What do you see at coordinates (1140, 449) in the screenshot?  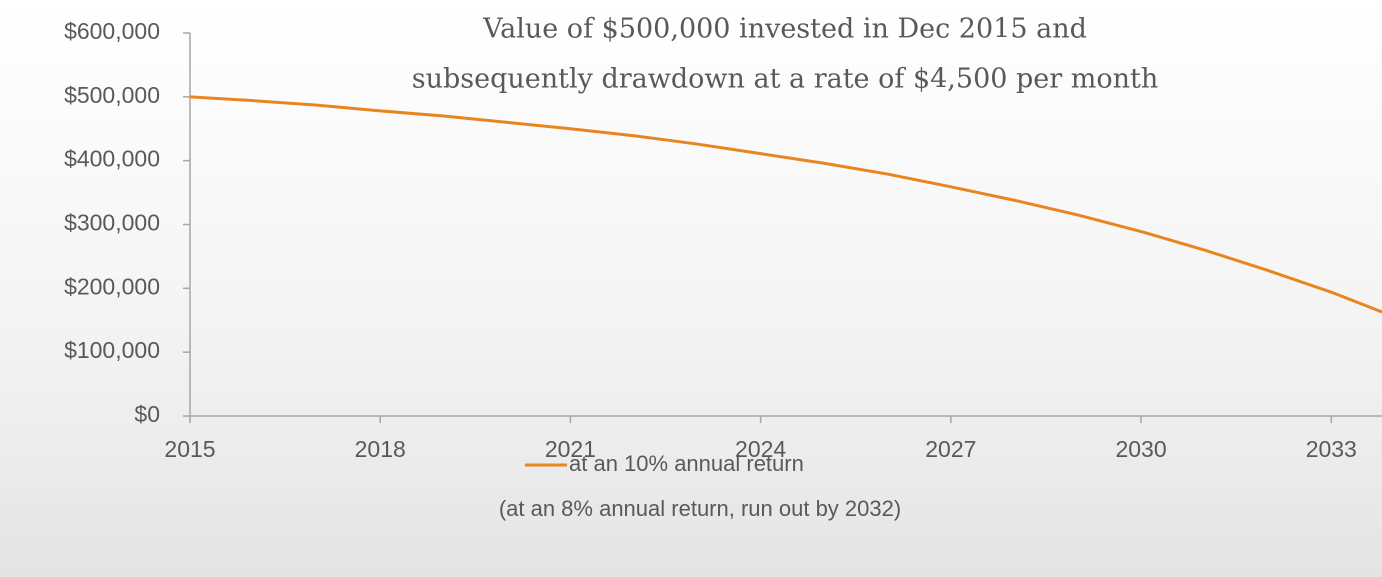 I see `x-tick-label: 2030` at bounding box center [1140, 449].